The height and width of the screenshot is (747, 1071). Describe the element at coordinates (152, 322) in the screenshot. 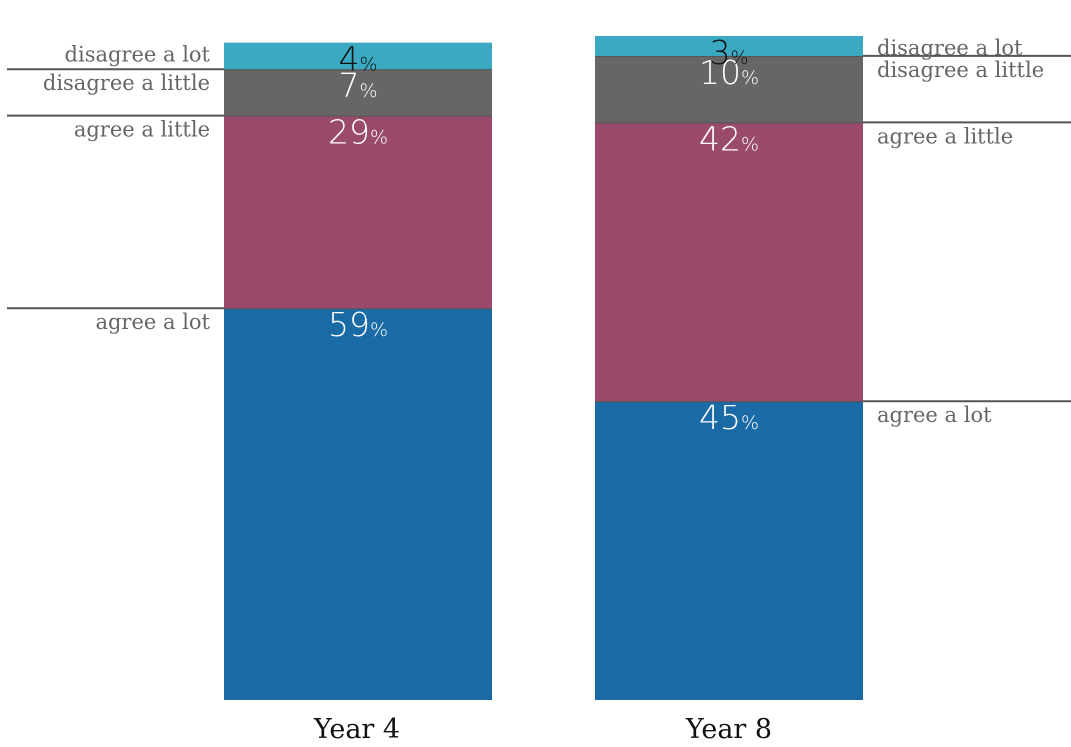

I see `segment-label-year-4-agree-a-lot: agree a lot` at that location.